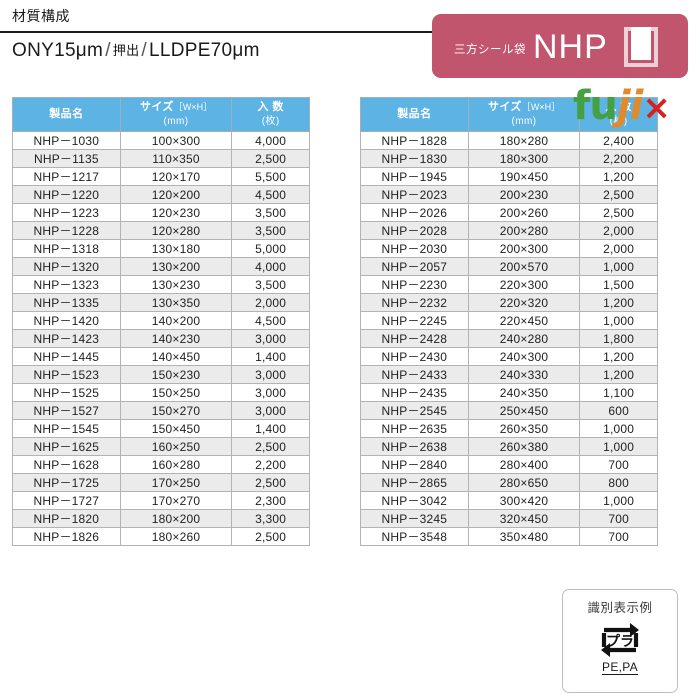 This screenshot has height=700, width=700. Describe the element at coordinates (161, 194) in the screenshot. I see `table-row: NHP－1220 120×200 4,500` at that location.